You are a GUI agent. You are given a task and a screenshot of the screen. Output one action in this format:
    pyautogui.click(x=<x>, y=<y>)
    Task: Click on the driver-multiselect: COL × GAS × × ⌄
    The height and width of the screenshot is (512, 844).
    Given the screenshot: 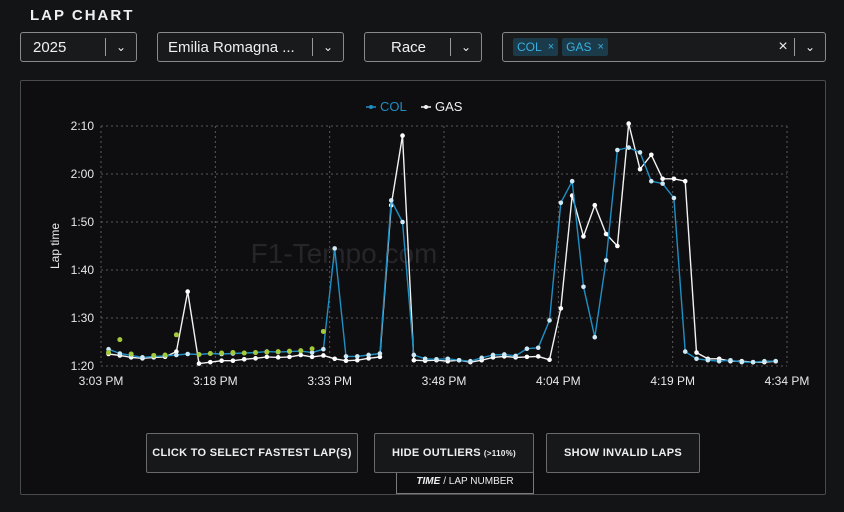 What is the action you would take?
    pyautogui.click(x=664, y=47)
    